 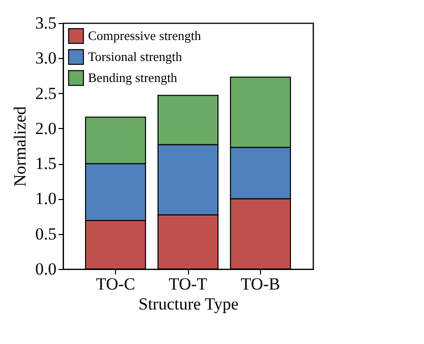 What do you see at coordinates (260, 284) in the screenshot?
I see `x-tick-label: TO-B` at bounding box center [260, 284].